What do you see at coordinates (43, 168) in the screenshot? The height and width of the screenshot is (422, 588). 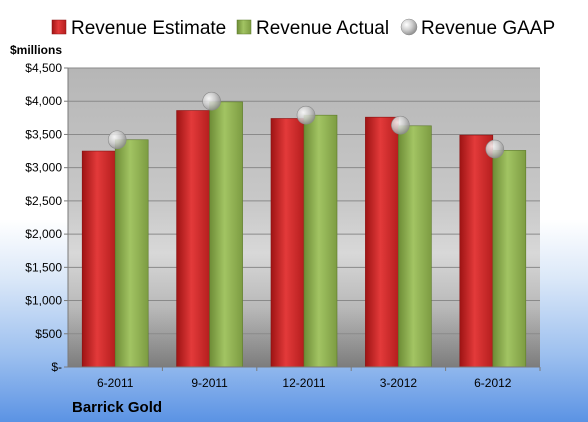 I see `y-tick-label: $3,000` at bounding box center [43, 168].